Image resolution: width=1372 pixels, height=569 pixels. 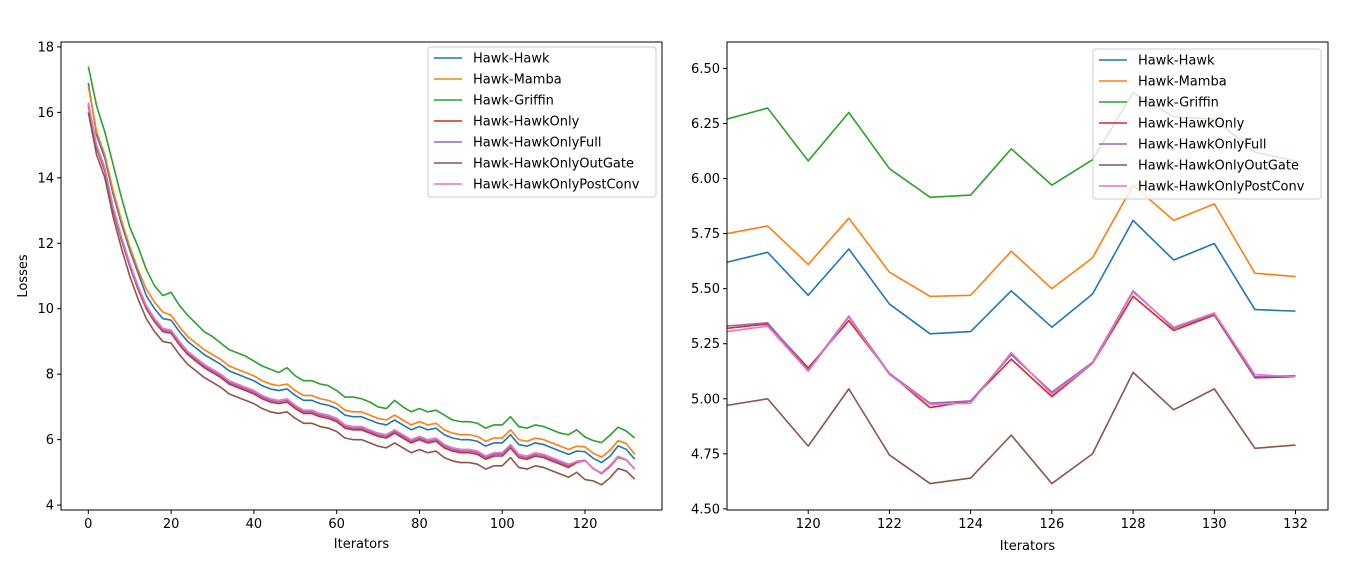 I want to click on right-x-tick-label-1: 122, so click(x=889, y=524).